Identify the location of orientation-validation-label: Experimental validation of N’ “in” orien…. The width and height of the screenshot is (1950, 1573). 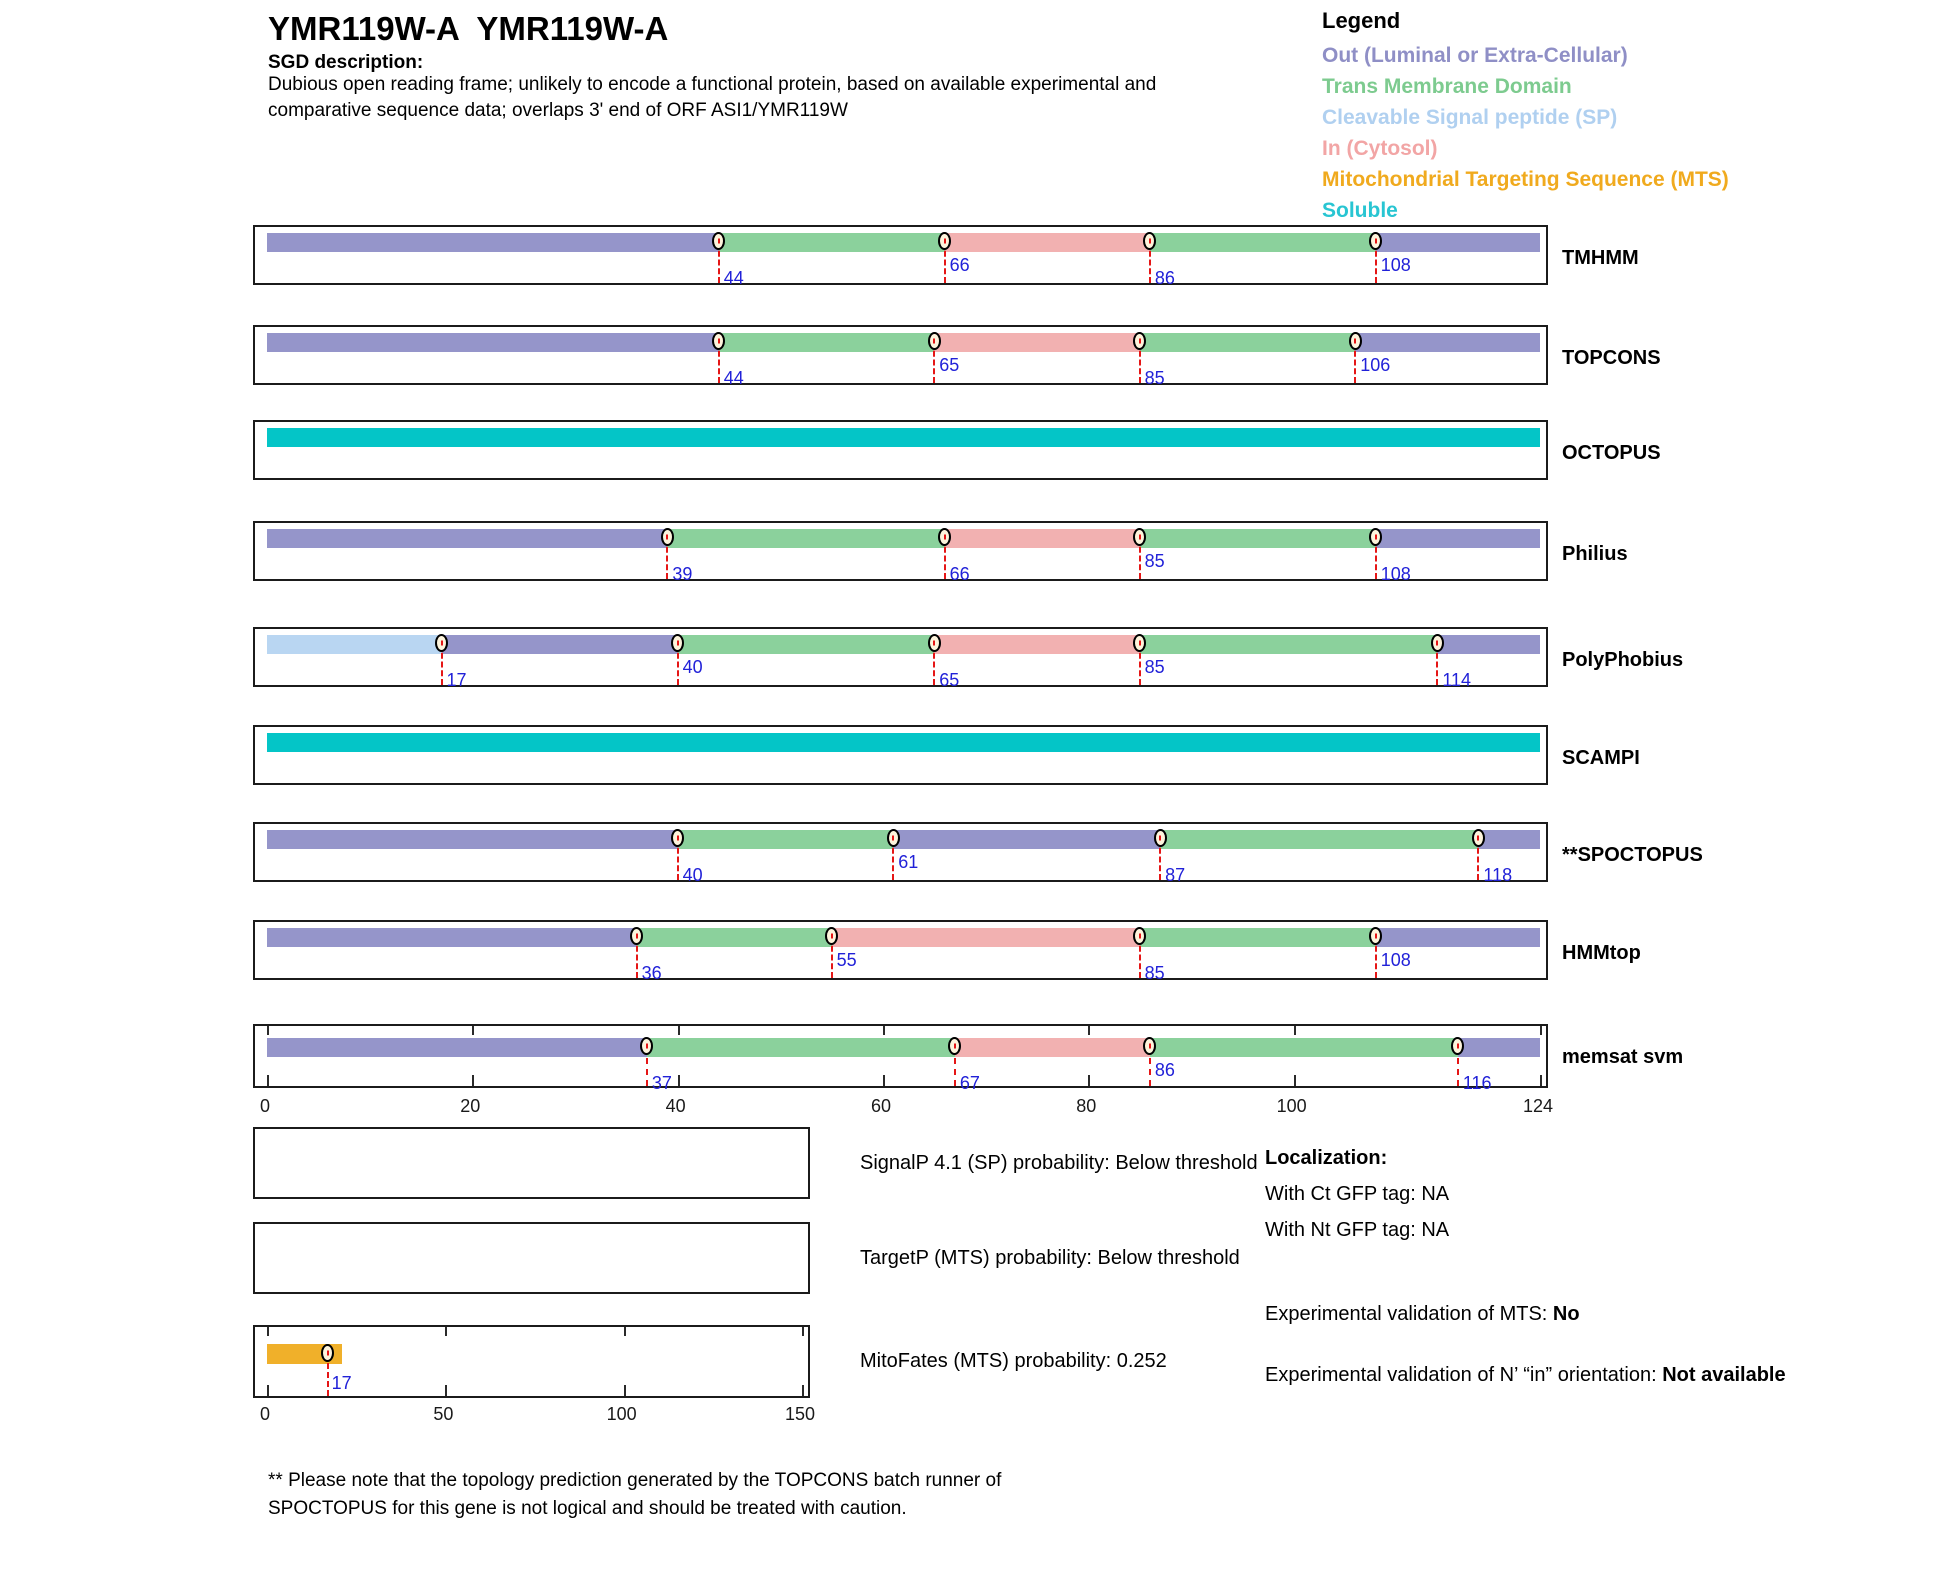
(1464, 1375).